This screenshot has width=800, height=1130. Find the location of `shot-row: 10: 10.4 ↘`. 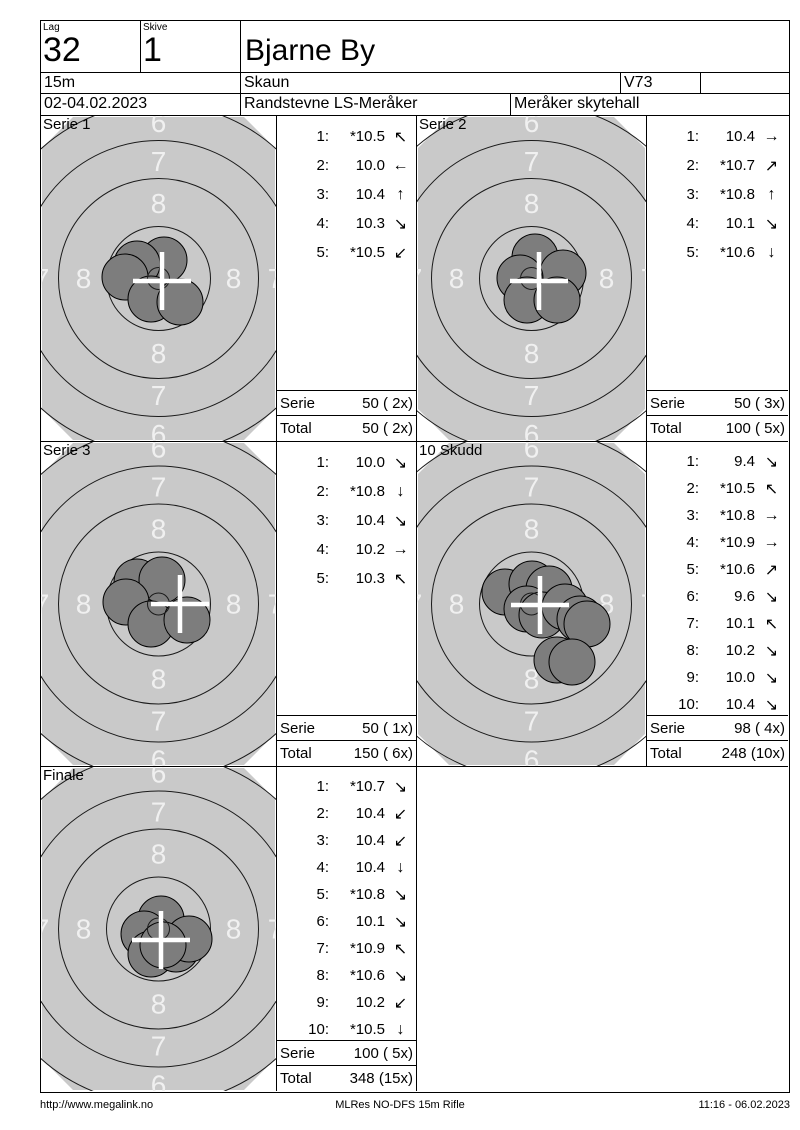

shot-row: 10: 10.4 ↘ is located at coordinates (717, 704).